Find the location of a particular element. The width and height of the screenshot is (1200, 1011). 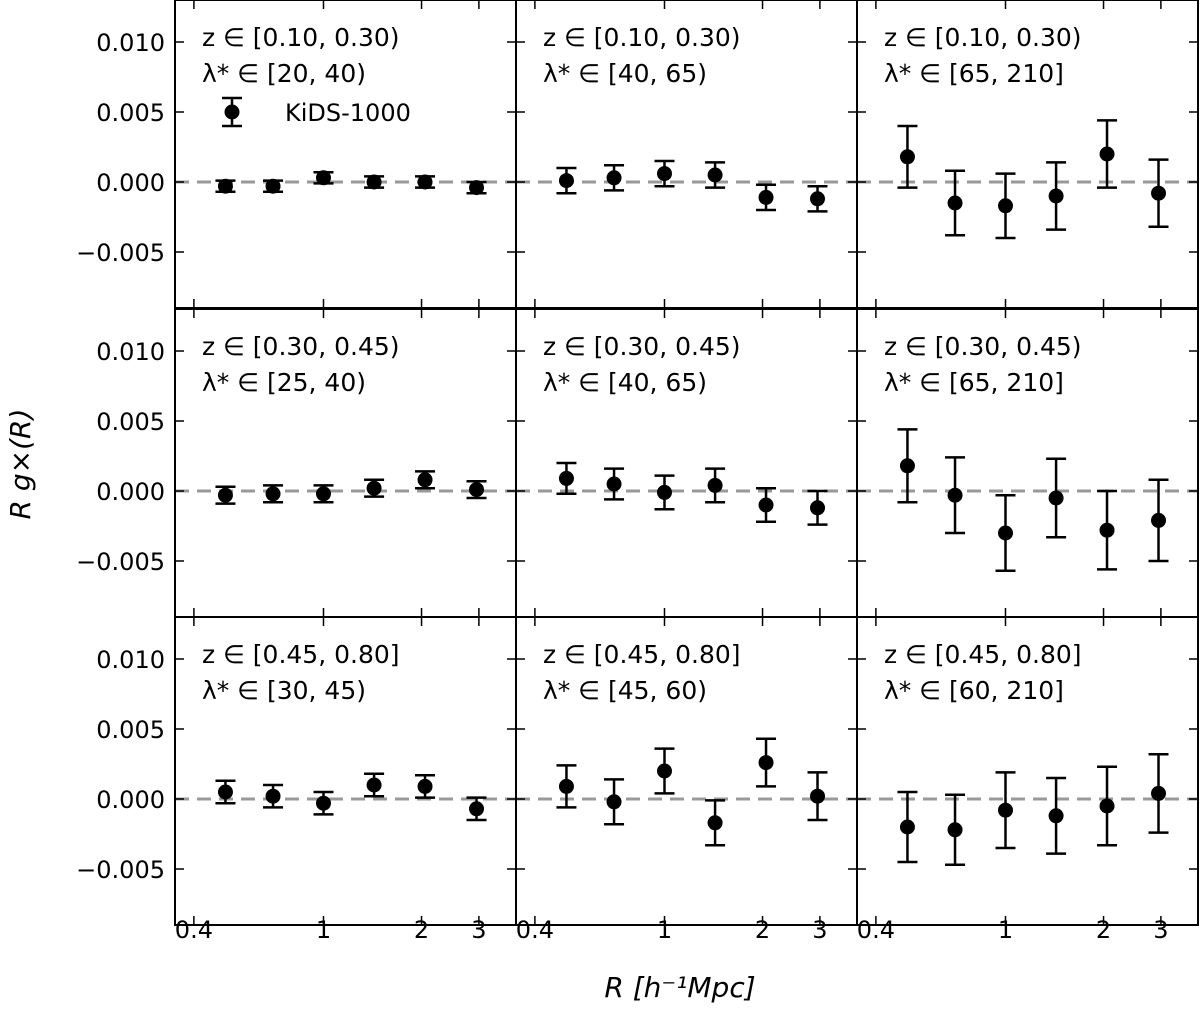

panel-8: 0.4 1 2 3 z ∈ [0.45, 0.80] λ* ∈ [45, 60) is located at coordinates (686, 780).